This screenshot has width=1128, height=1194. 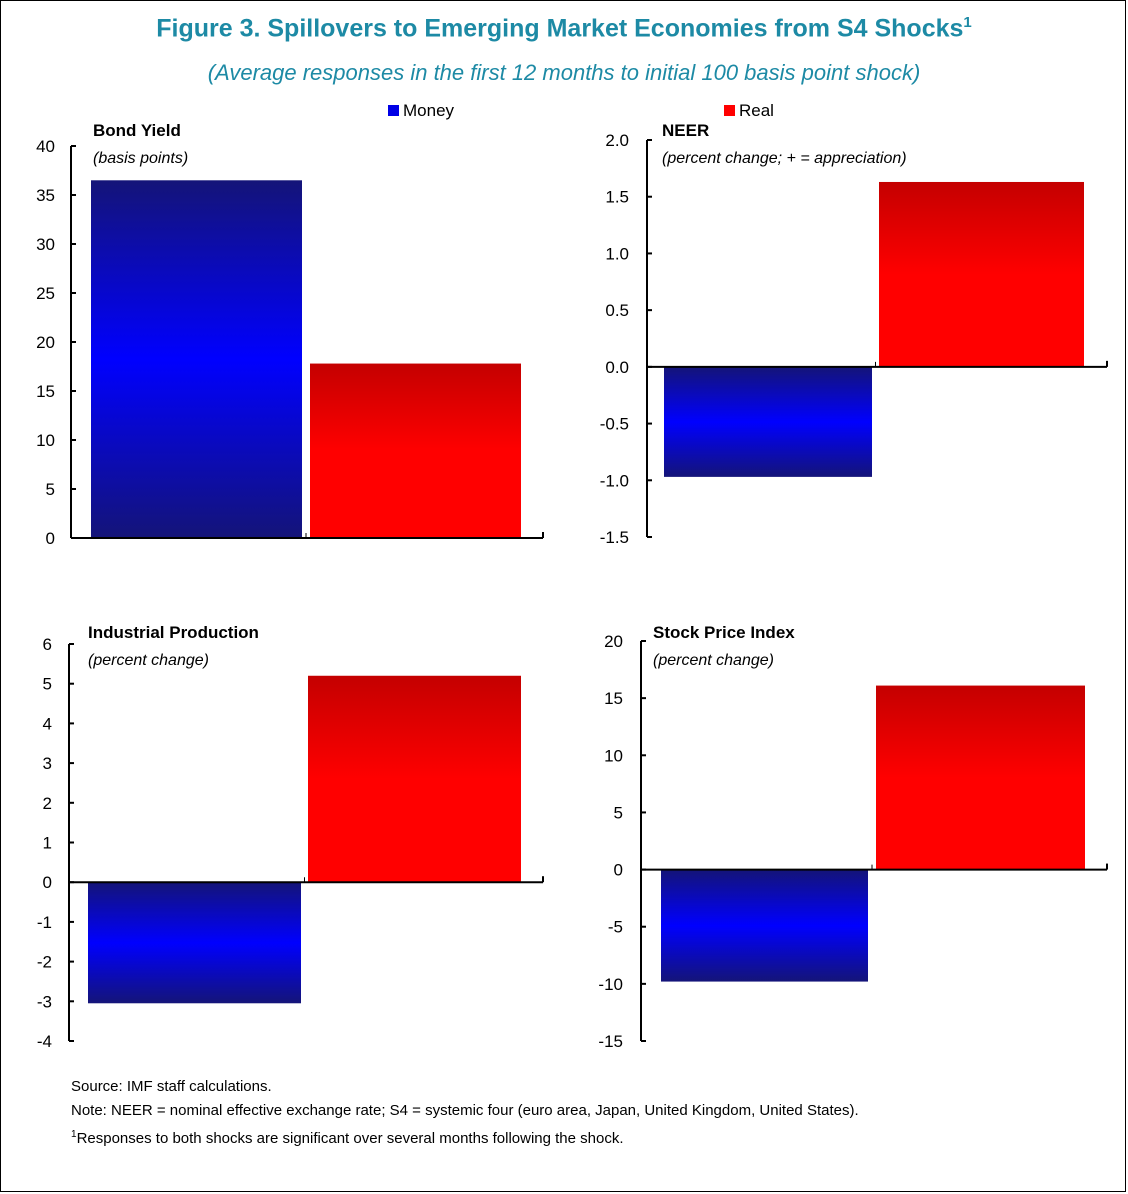 What do you see at coordinates (45, 146) in the screenshot?
I see `y-tick-label: 40` at bounding box center [45, 146].